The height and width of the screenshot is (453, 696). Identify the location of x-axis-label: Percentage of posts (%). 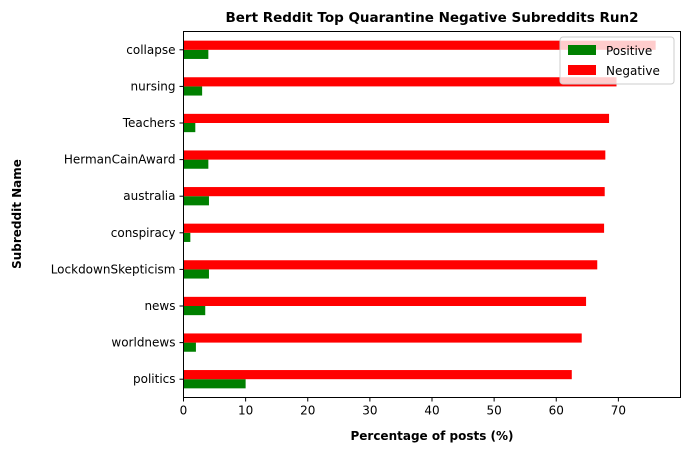
(431, 436).